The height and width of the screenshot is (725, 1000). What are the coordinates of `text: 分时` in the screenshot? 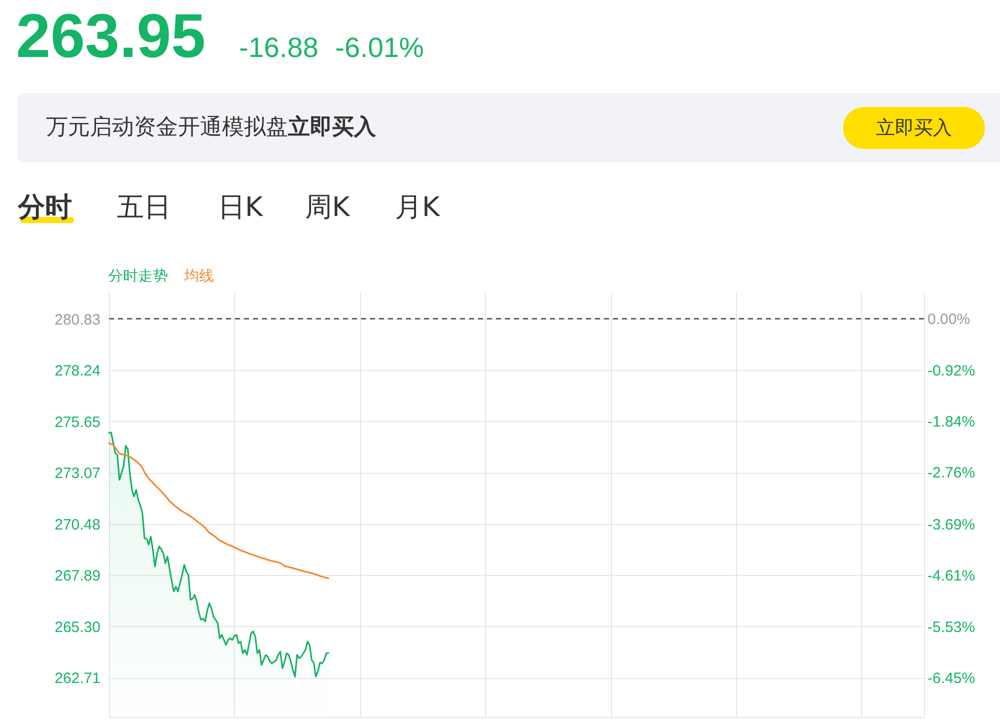 It's located at (45, 208).